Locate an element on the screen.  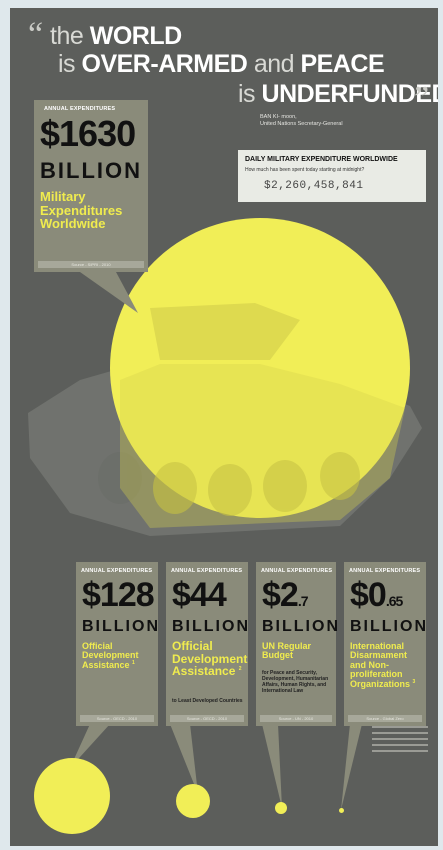
quote-word: and is located at coordinates (274, 64).